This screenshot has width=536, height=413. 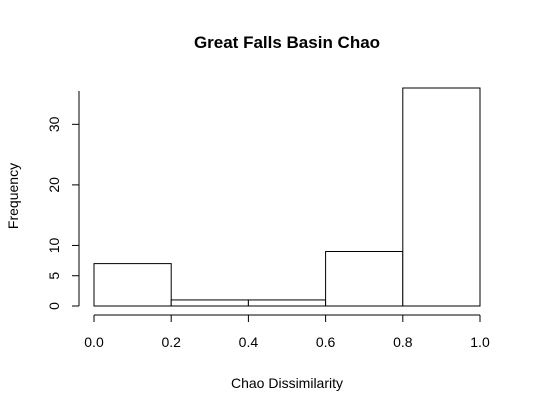 What do you see at coordinates (63, 200) in the screenshot?
I see `y-axis: 0 5 10 20 30` at bounding box center [63, 200].